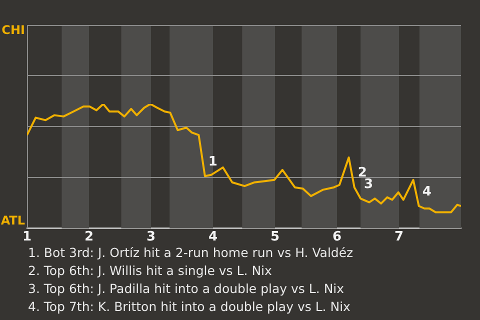 The width and height of the screenshot is (480, 320). What do you see at coordinates (13, 30) in the screenshot?
I see `text: CHI` at bounding box center [13, 30].